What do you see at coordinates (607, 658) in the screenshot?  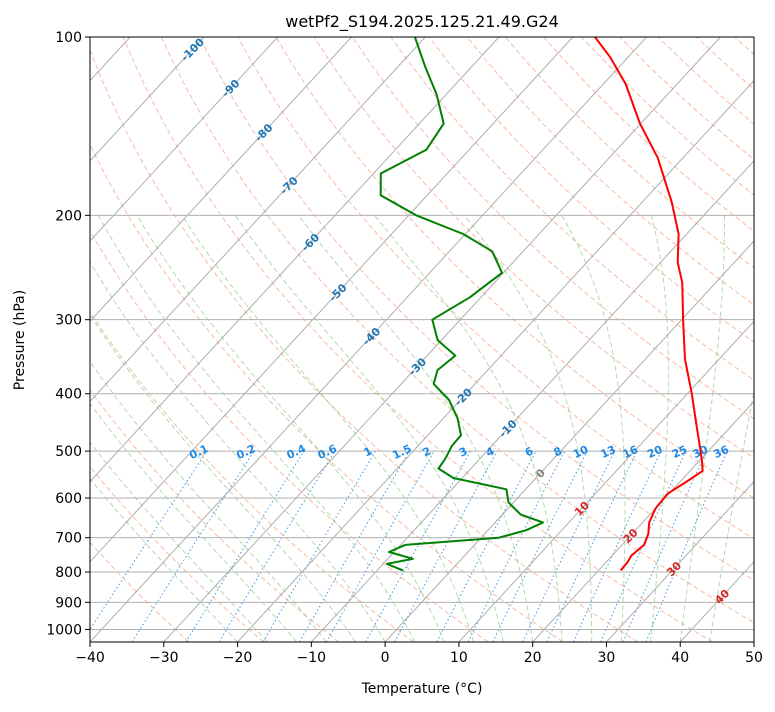 I see `x-tick-label: 30` at bounding box center [607, 658].